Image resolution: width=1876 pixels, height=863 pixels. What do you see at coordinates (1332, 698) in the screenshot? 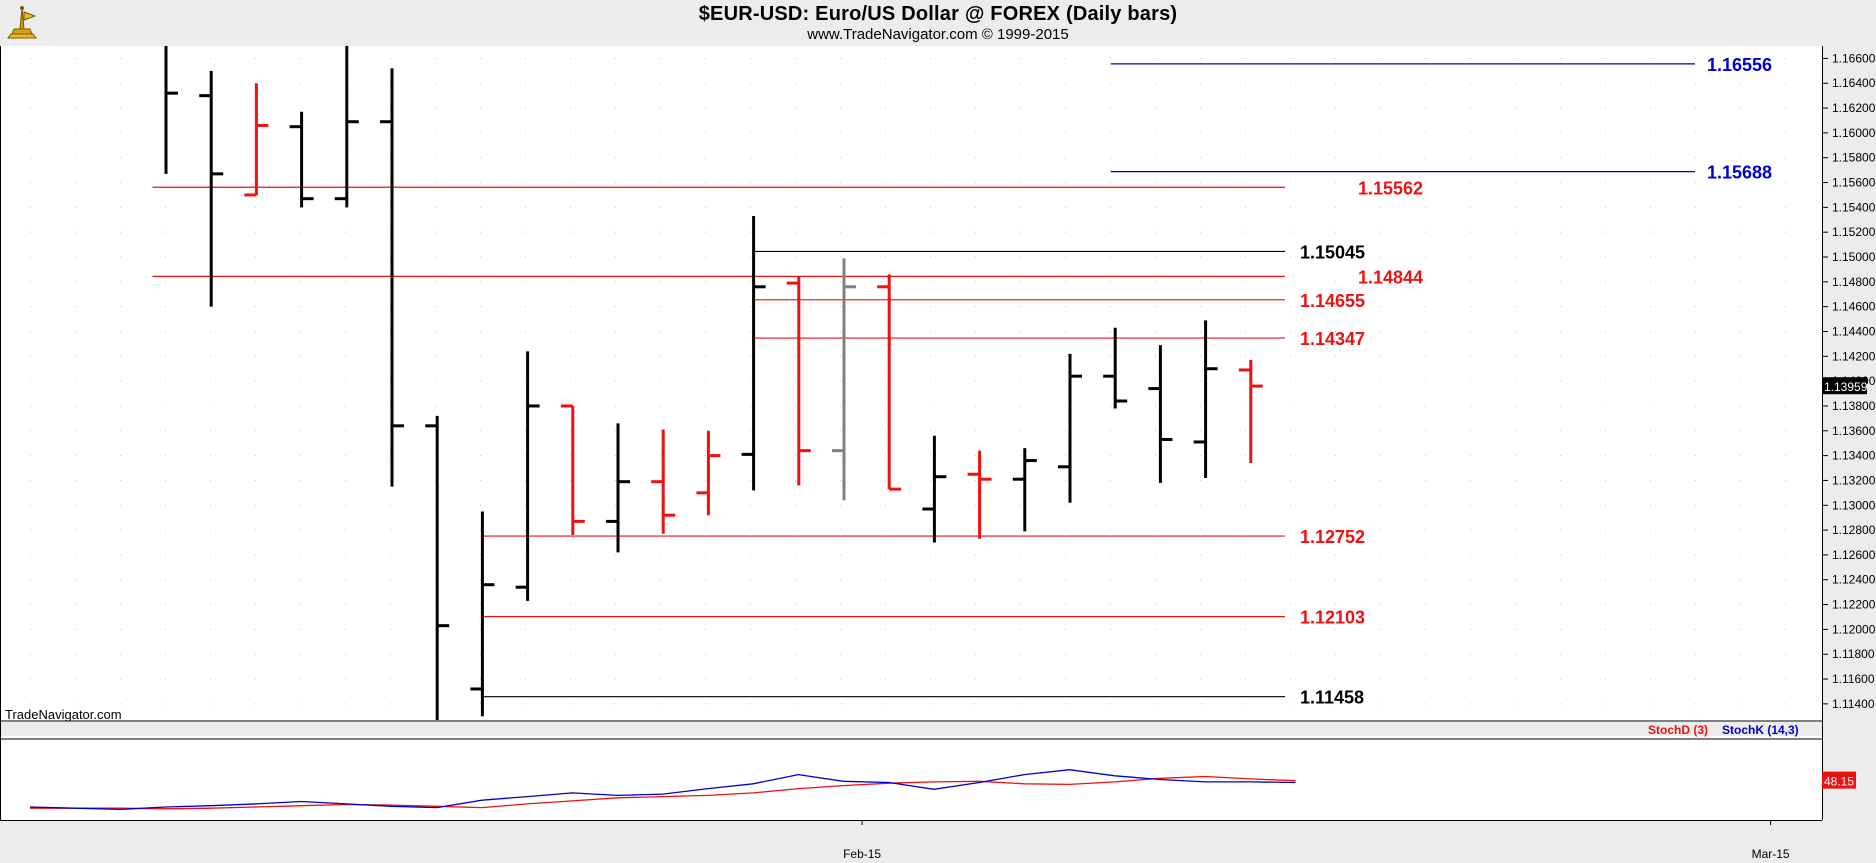
I see `level-label: 1.11458` at bounding box center [1332, 698].